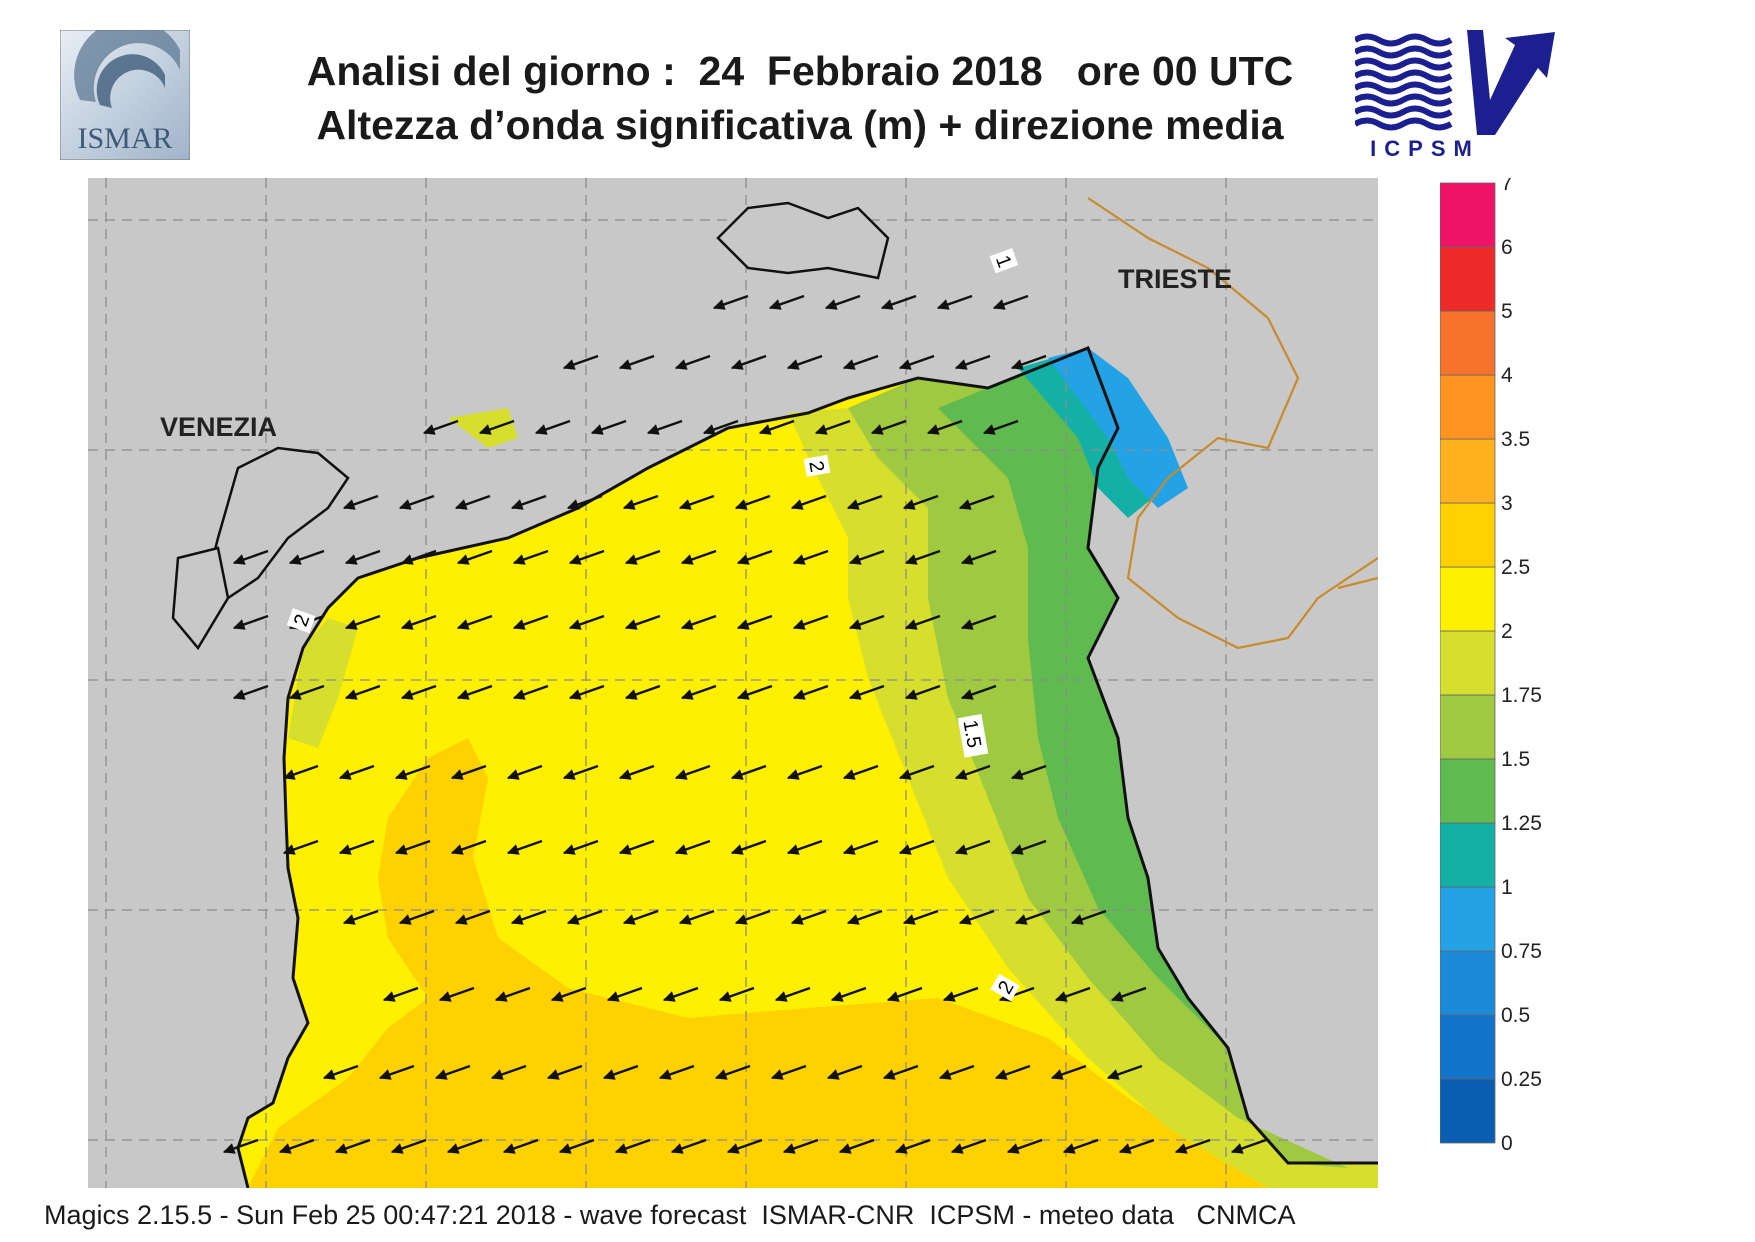  What do you see at coordinates (125, 95) in the screenshot?
I see `ismar-logo: ISMAR` at bounding box center [125, 95].